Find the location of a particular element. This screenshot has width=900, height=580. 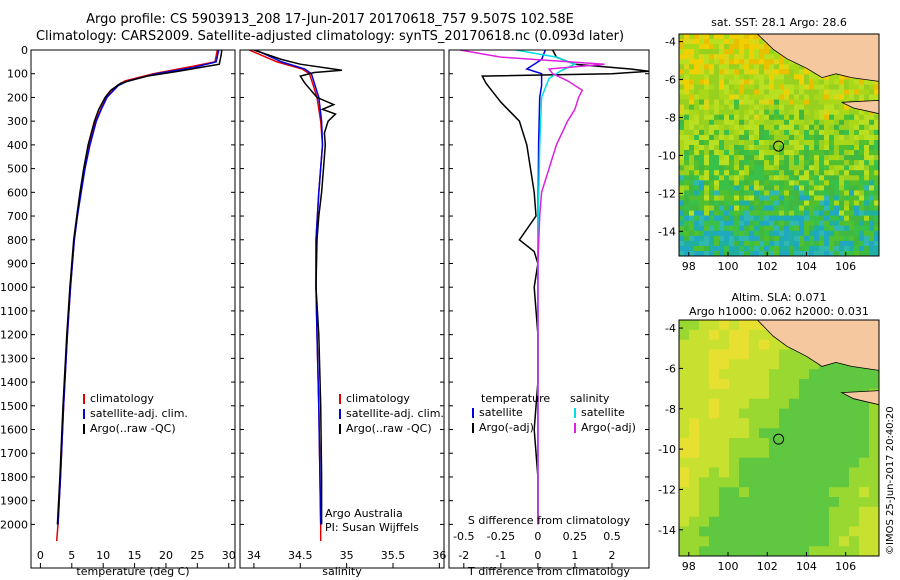

legend-label: Argo(..raw -QC) is located at coordinates (133, 428).